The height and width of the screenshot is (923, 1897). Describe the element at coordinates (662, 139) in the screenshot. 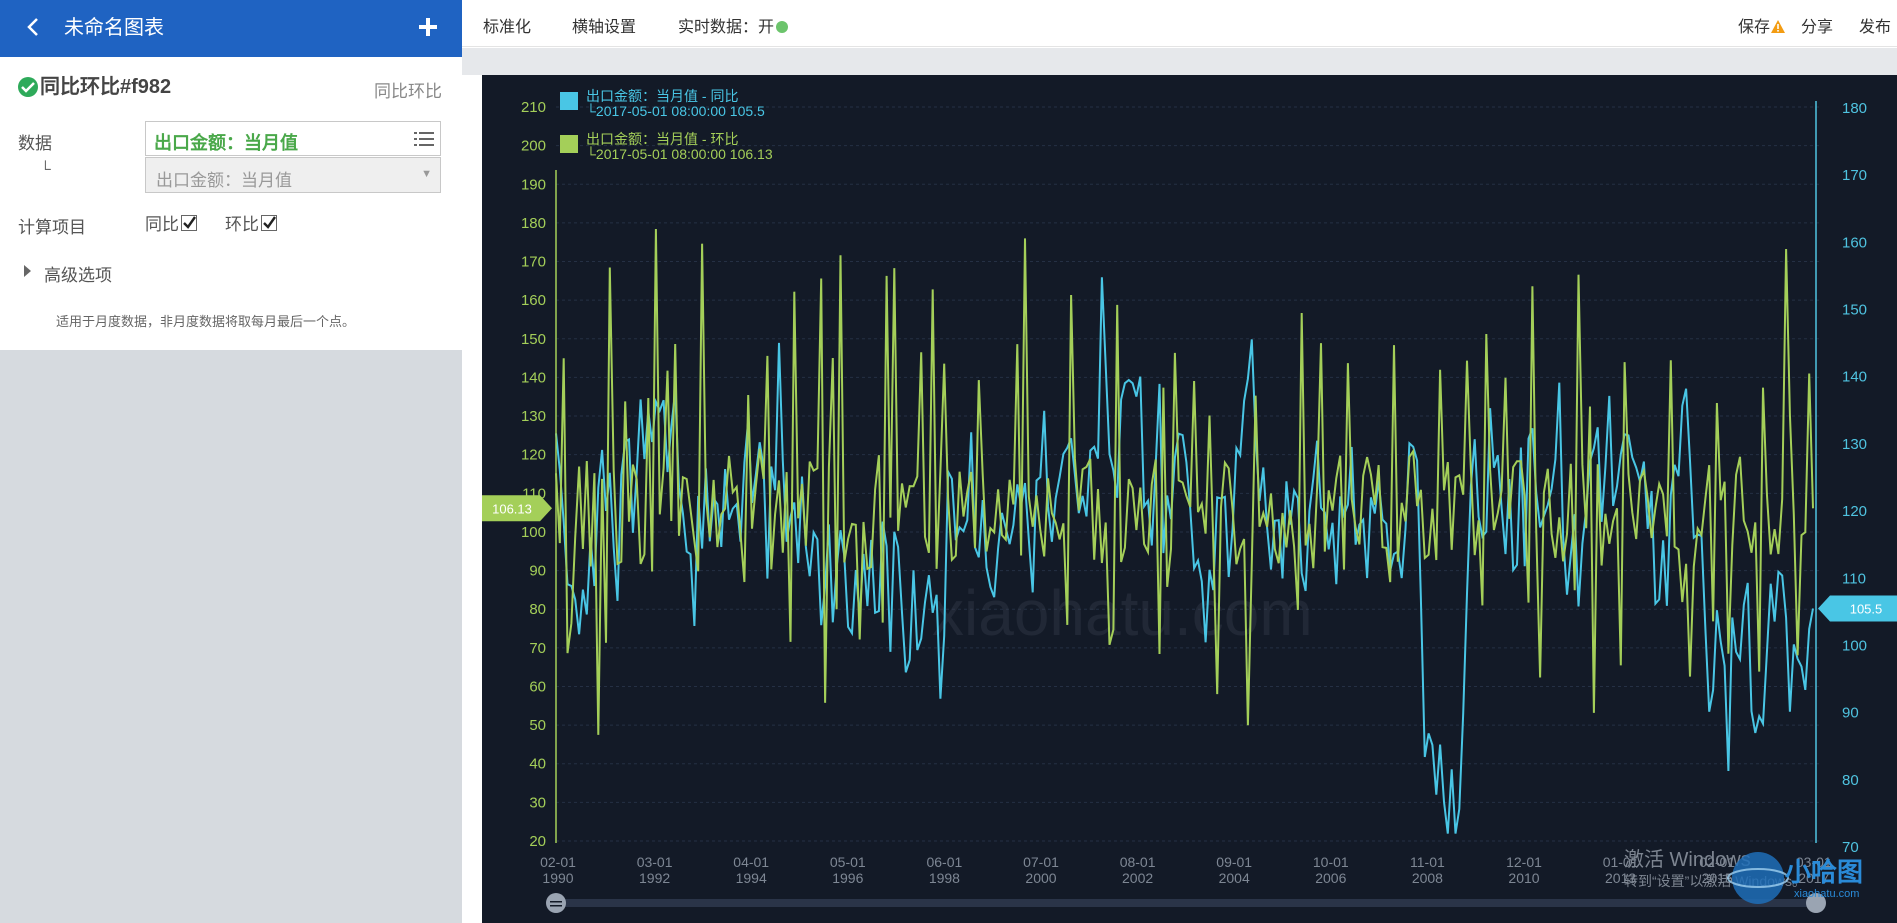

I see `legend-label-mom: 出口金额：当月值 - 环比` at that location.